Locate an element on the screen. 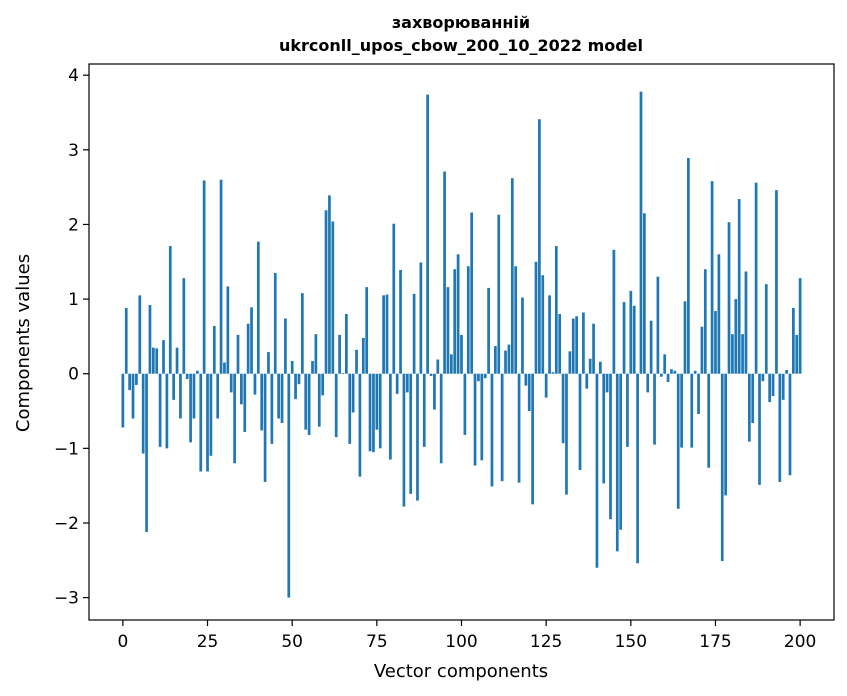 The height and width of the screenshot is (696, 847). y-axis-ticks: −3 −2 −1 0 1 2 3 4 is located at coordinates (71, 337).